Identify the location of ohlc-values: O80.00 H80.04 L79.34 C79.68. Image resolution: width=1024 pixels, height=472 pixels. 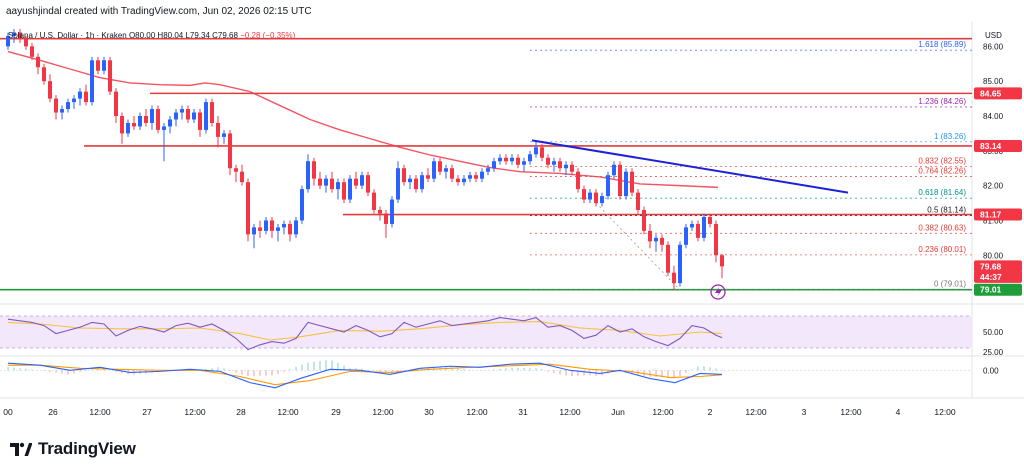
(183, 35).